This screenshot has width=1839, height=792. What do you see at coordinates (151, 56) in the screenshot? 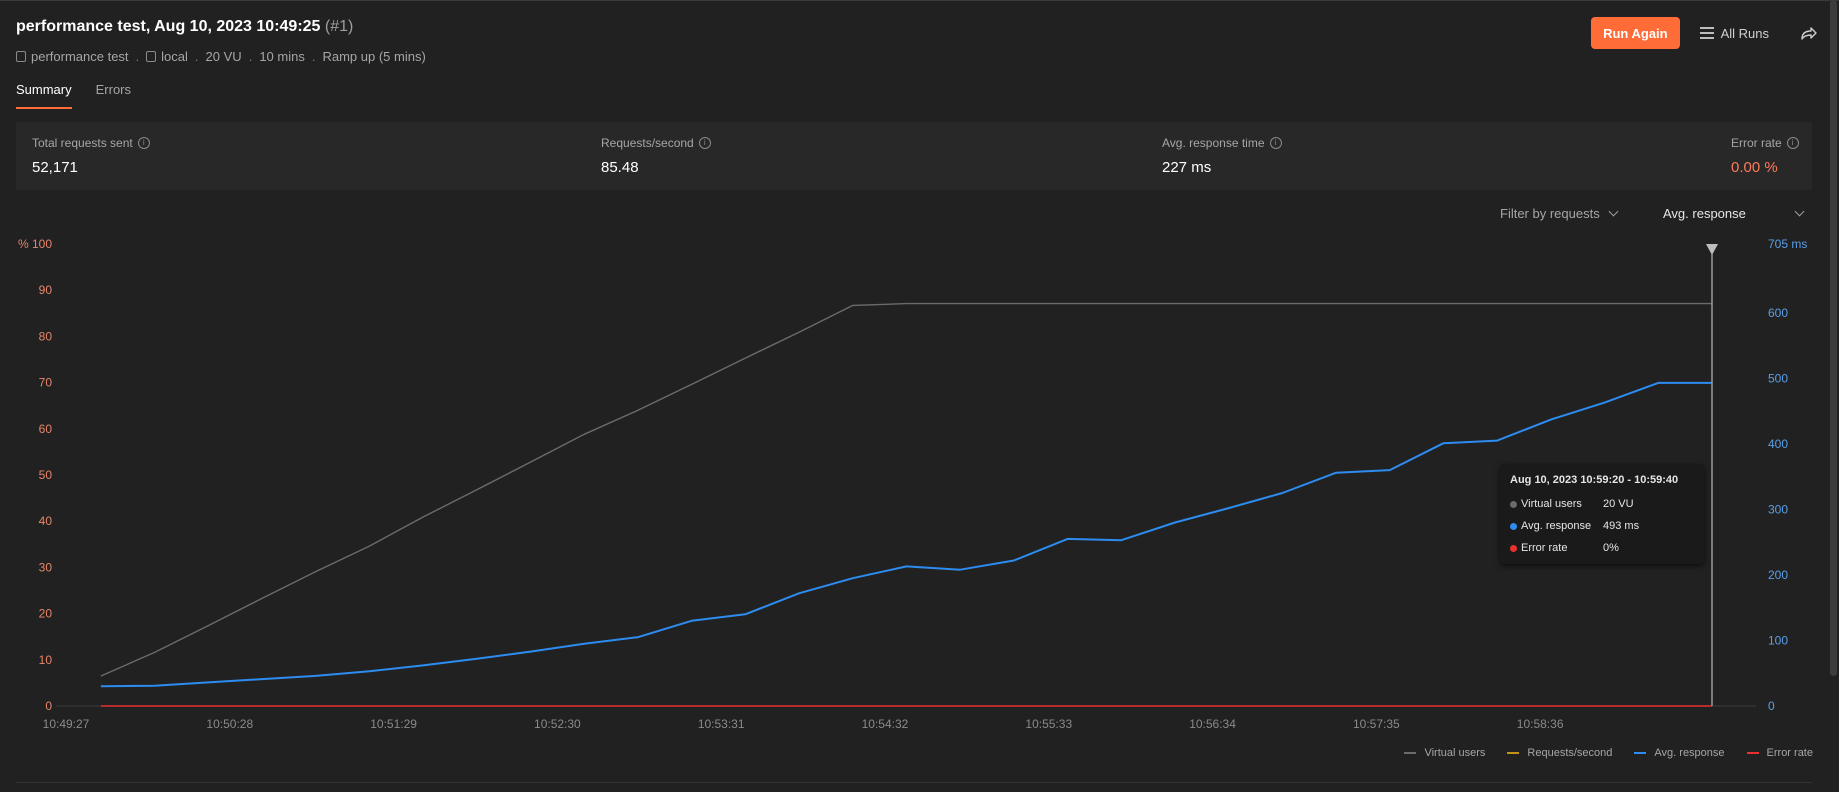
I see `environment-icon` at bounding box center [151, 56].